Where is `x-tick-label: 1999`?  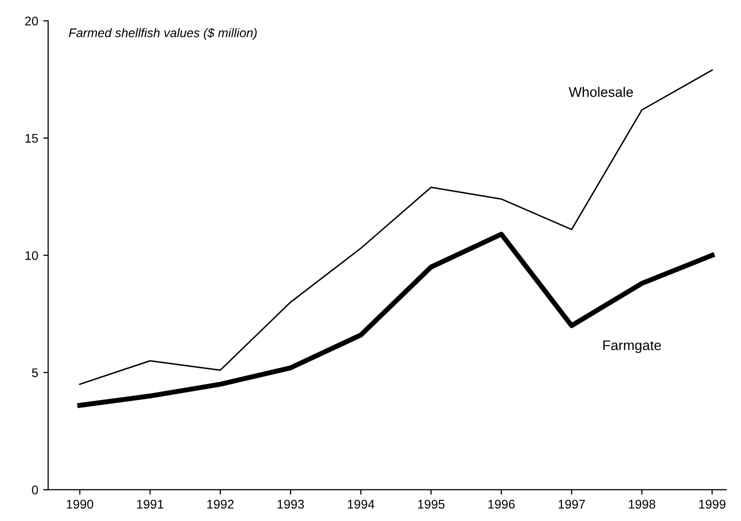
x-tick-label: 1999 is located at coordinates (712, 504).